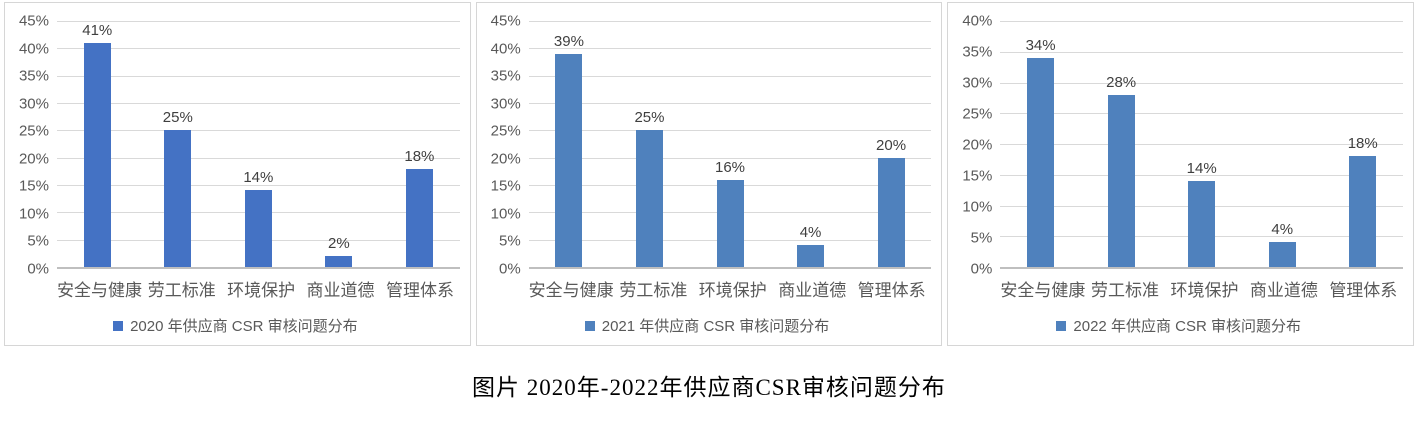  What do you see at coordinates (1178, 325) in the screenshot?
I see `legend: 2022 年供应商 CSR 审核问题分布` at bounding box center [1178, 325].